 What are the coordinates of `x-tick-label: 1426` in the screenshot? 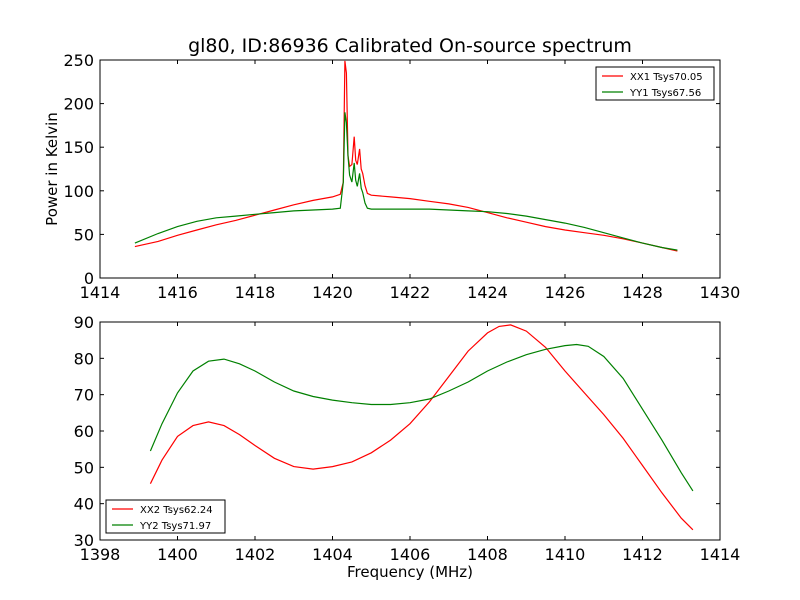 It's located at (565, 292).